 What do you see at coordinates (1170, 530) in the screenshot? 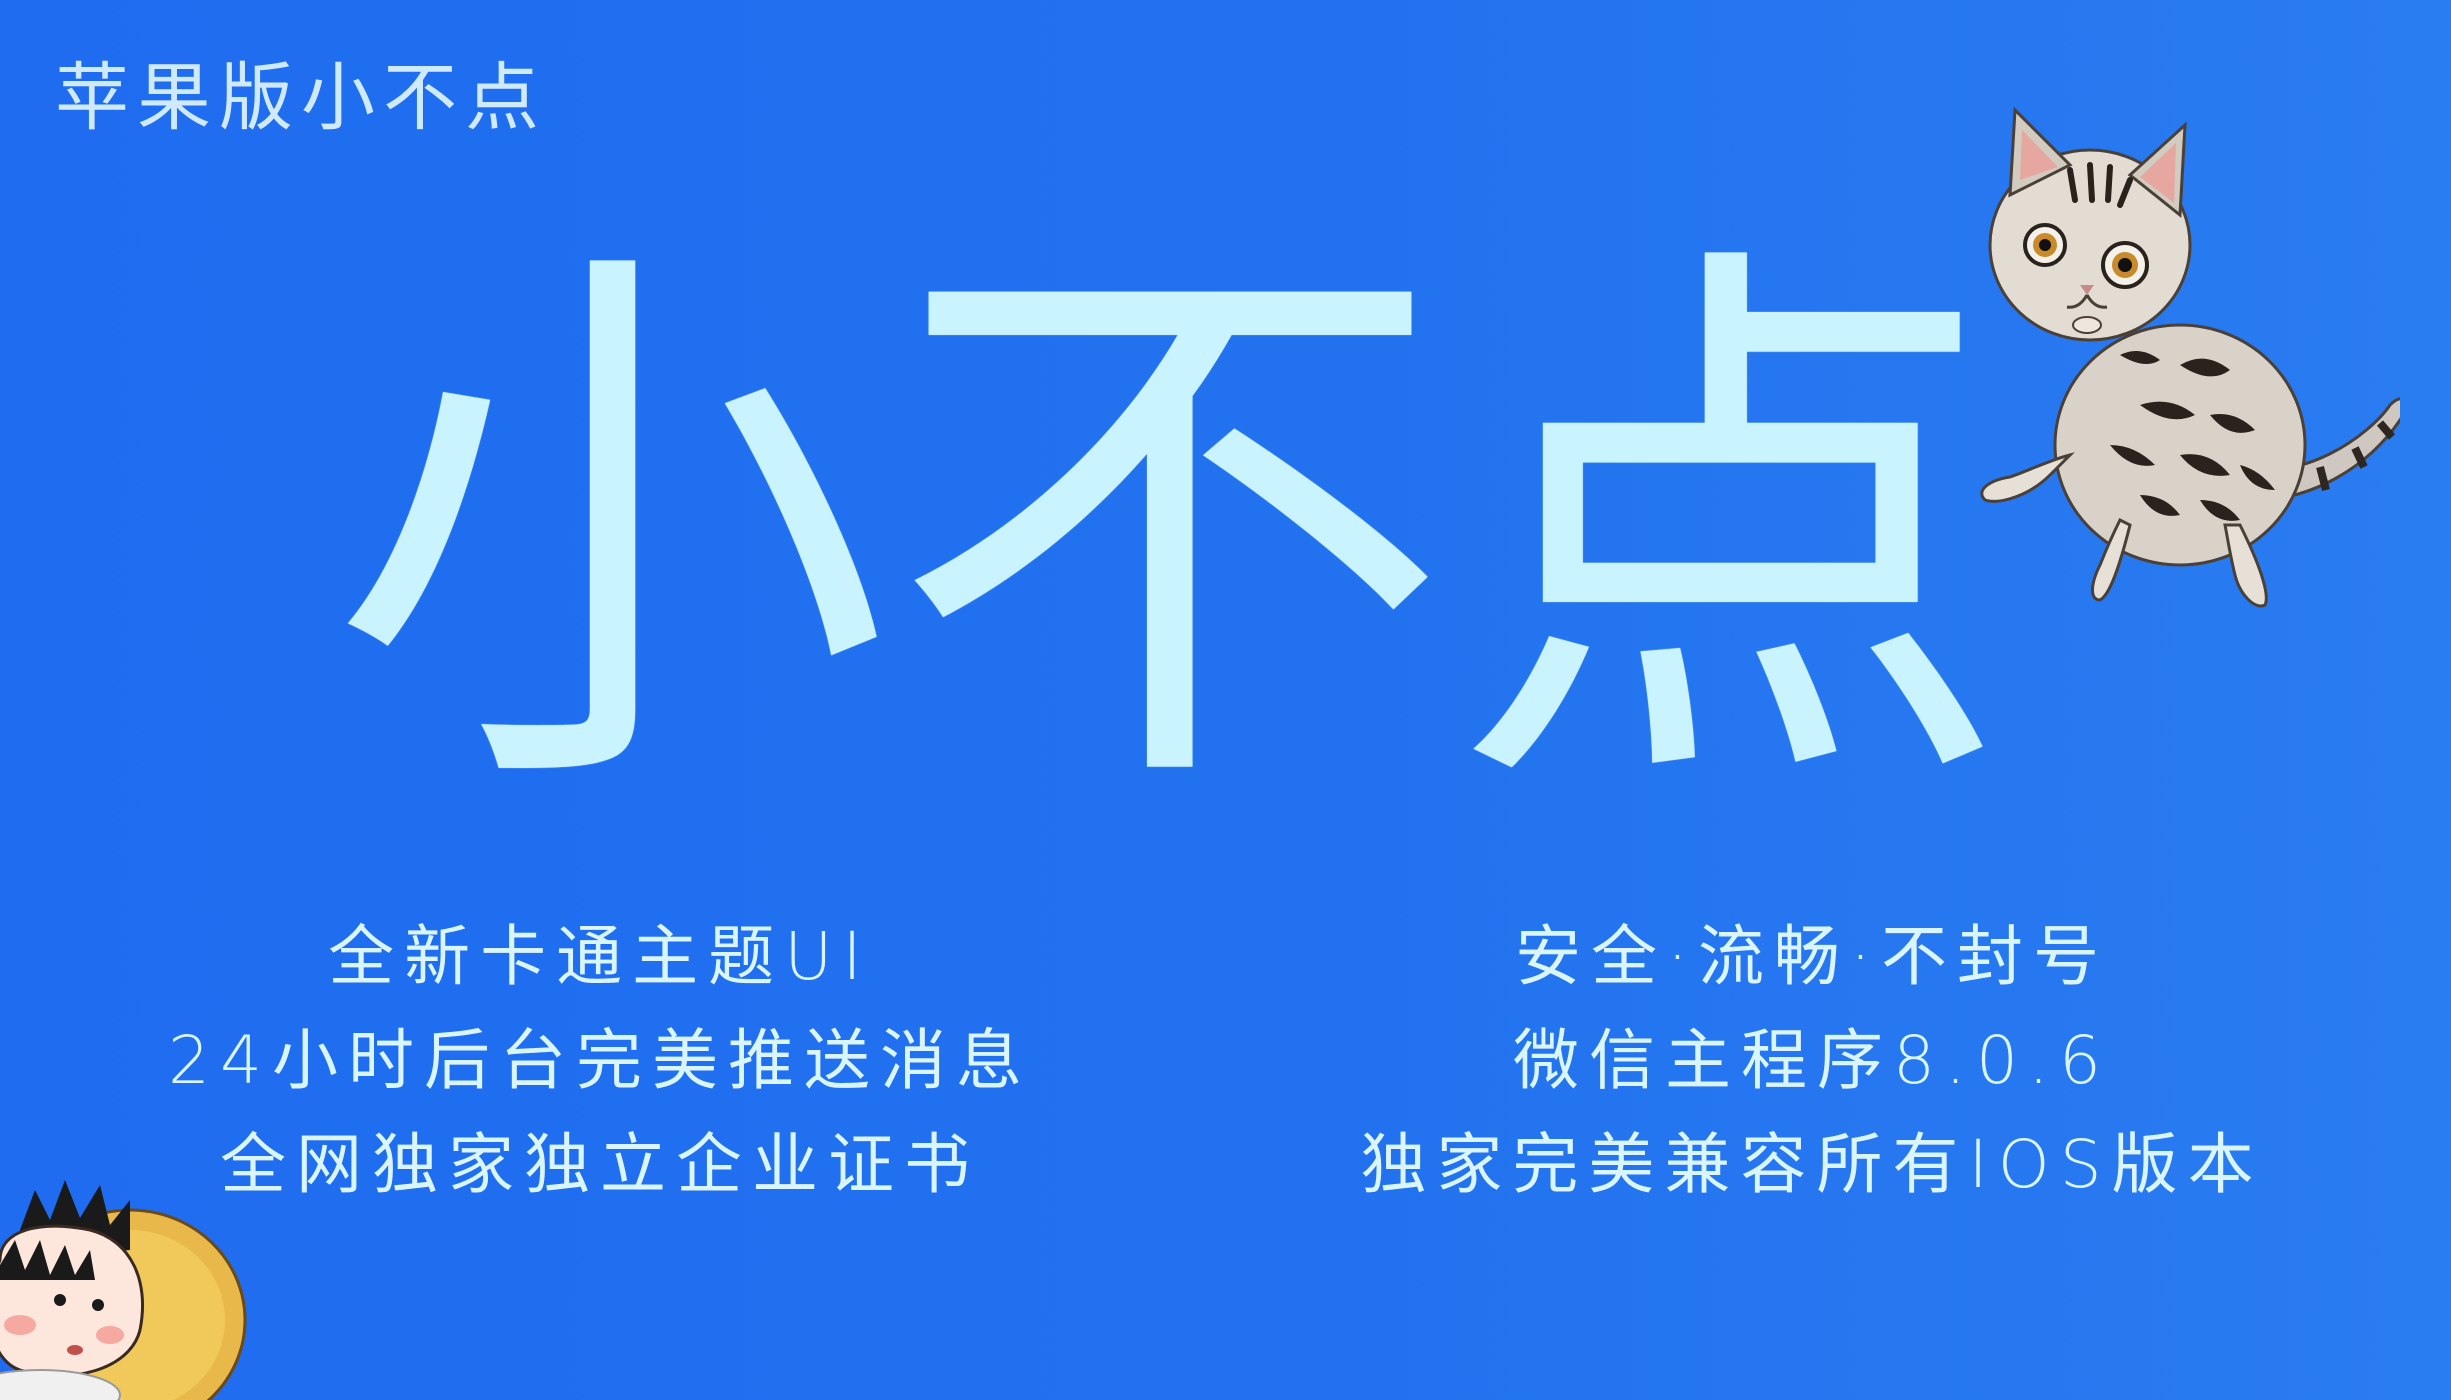
I see `hero-char-2: 不` at bounding box center [1170, 530].